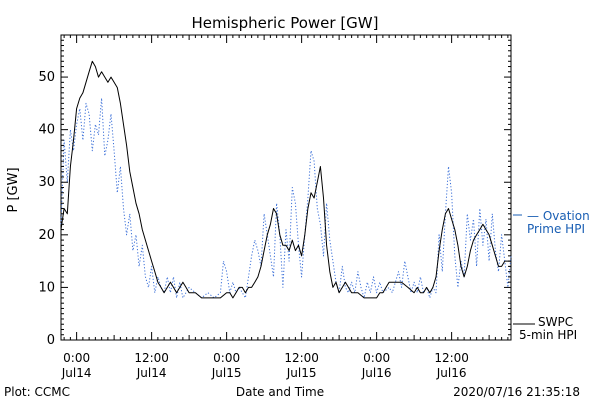  Describe the element at coordinates (548, 335) in the screenshot. I see `legend-swpc-line2: 5-min HPI` at that location.